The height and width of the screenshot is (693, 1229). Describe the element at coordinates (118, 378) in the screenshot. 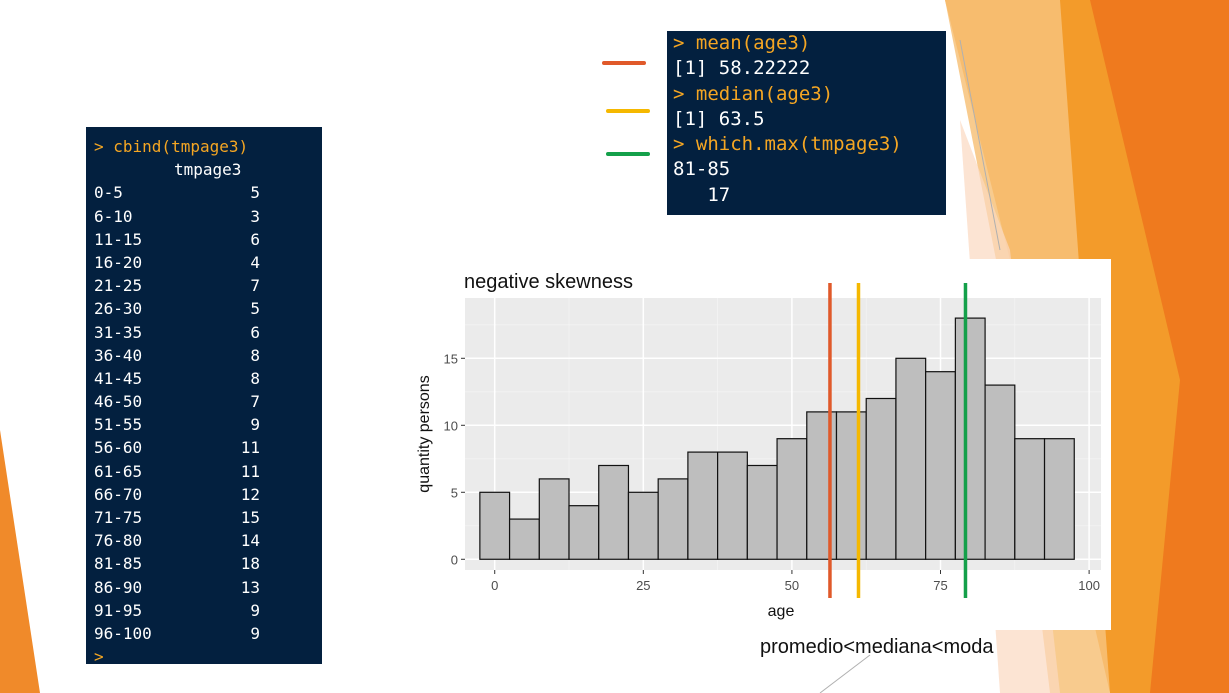

I see `row-label: 41-45` at that location.